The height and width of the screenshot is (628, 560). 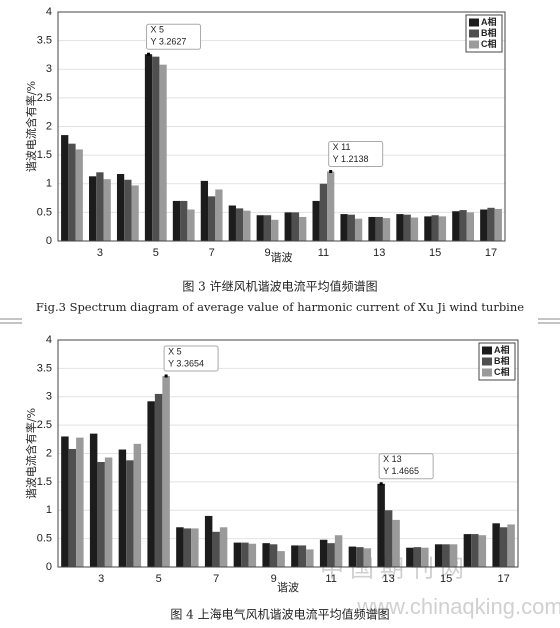 I want to click on legend-label: B相, so click(x=502, y=360).